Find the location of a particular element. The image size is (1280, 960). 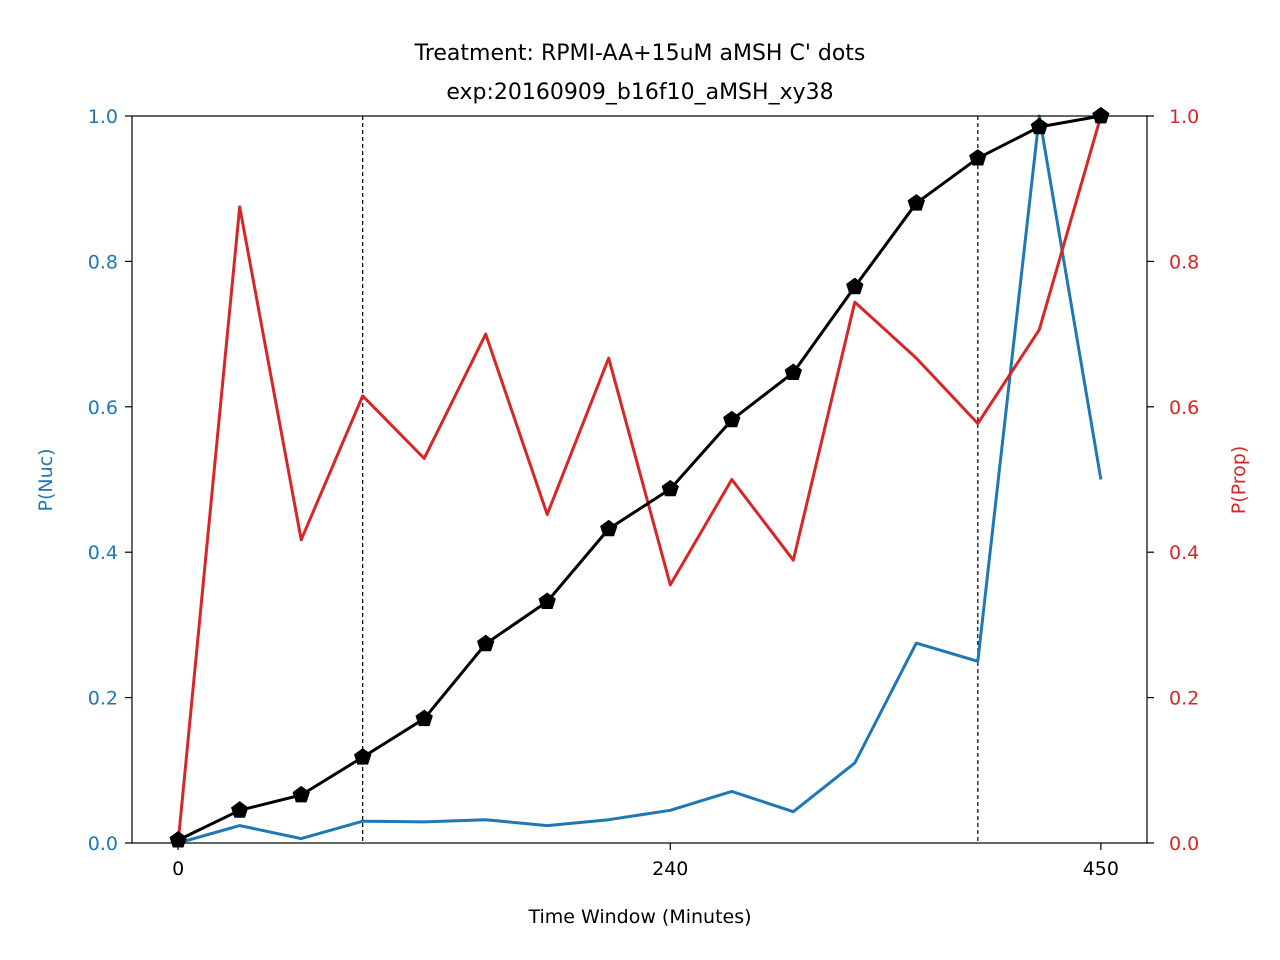

left-y-tick-label-1: 0.2 is located at coordinates (103, 699).